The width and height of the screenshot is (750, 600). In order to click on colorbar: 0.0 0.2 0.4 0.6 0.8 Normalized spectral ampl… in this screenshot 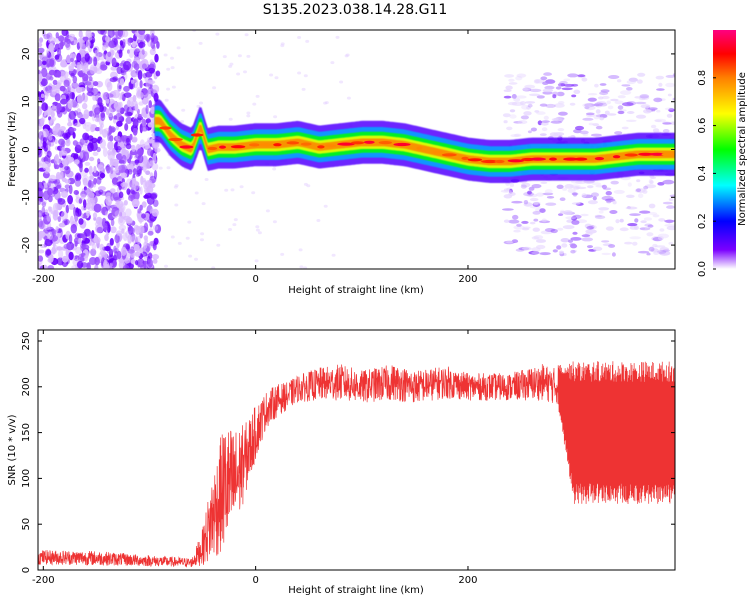, I will do `click(722, 153)`.